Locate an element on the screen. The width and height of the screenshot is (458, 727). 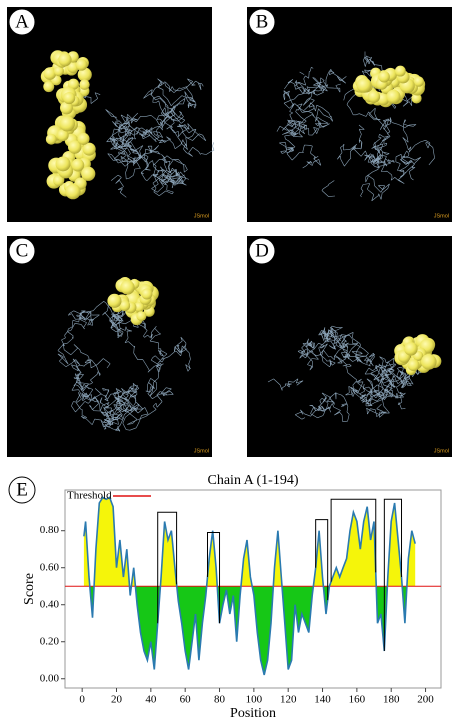
x-tick-label: 80 is located at coordinates (220, 700).